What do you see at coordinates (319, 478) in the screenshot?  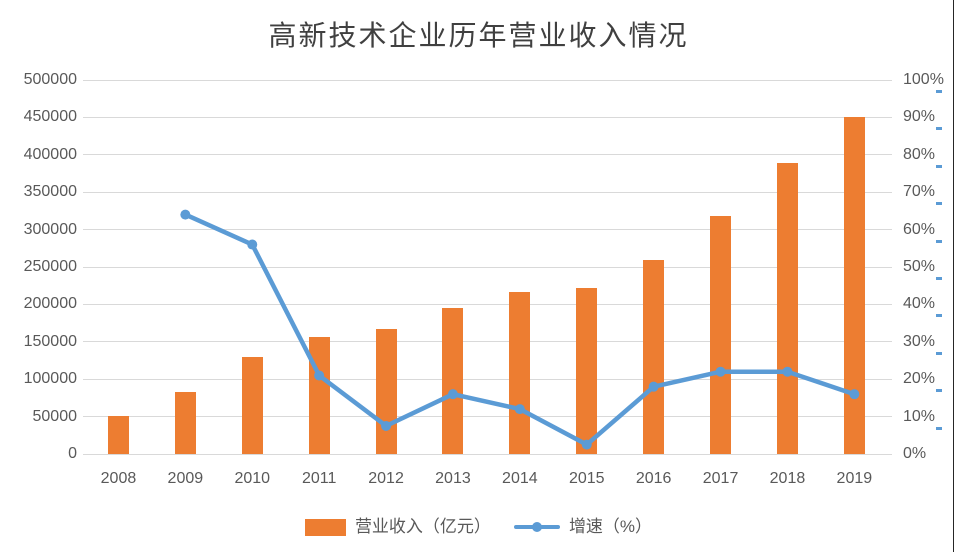 I see `x-axis-label: 2011` at bounding box center [319, 478].